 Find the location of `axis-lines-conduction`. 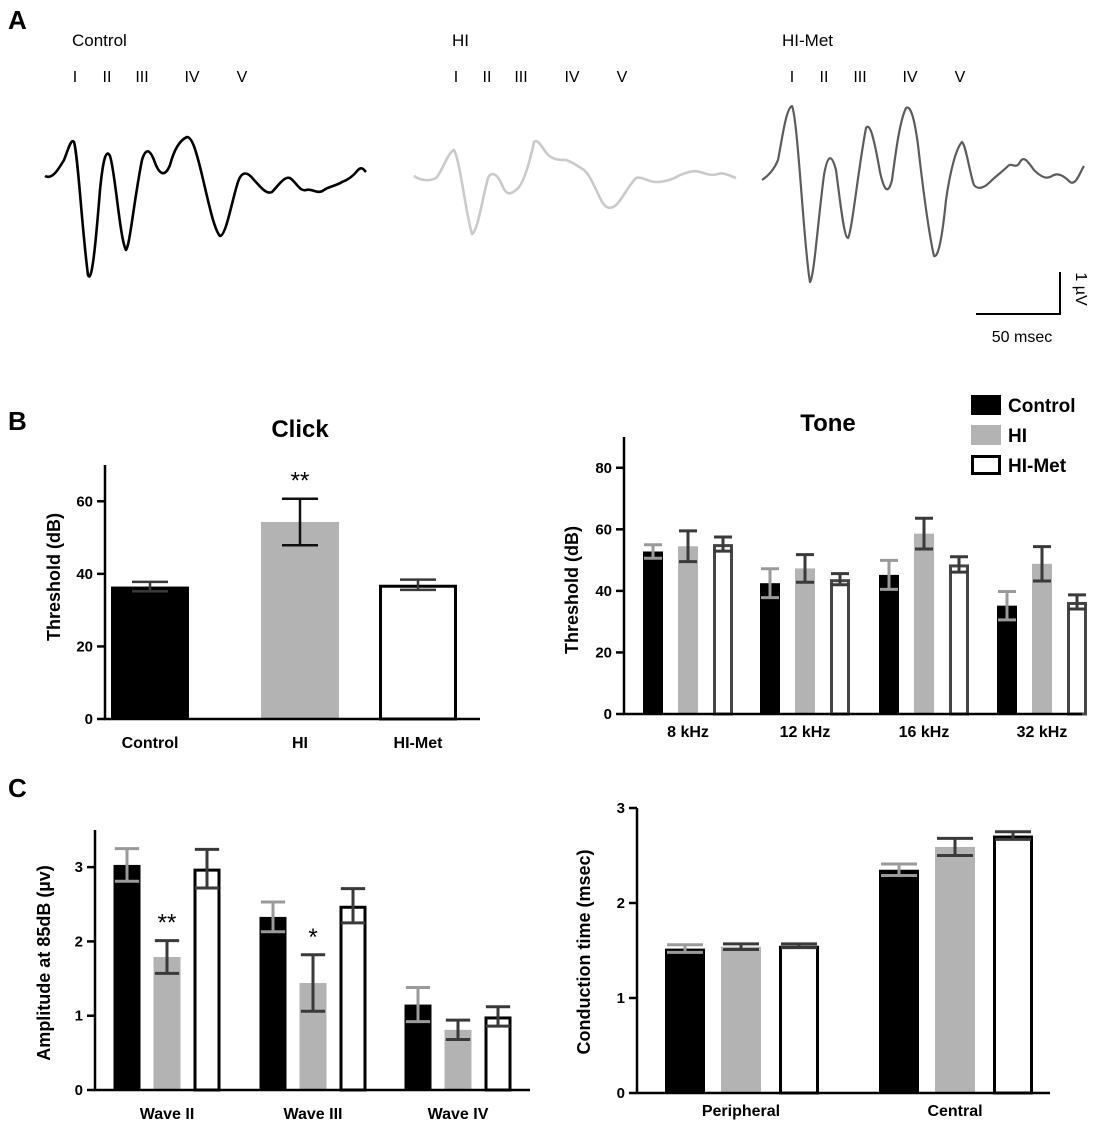

axis-lines-conduction is located at coordinates (842, 951).